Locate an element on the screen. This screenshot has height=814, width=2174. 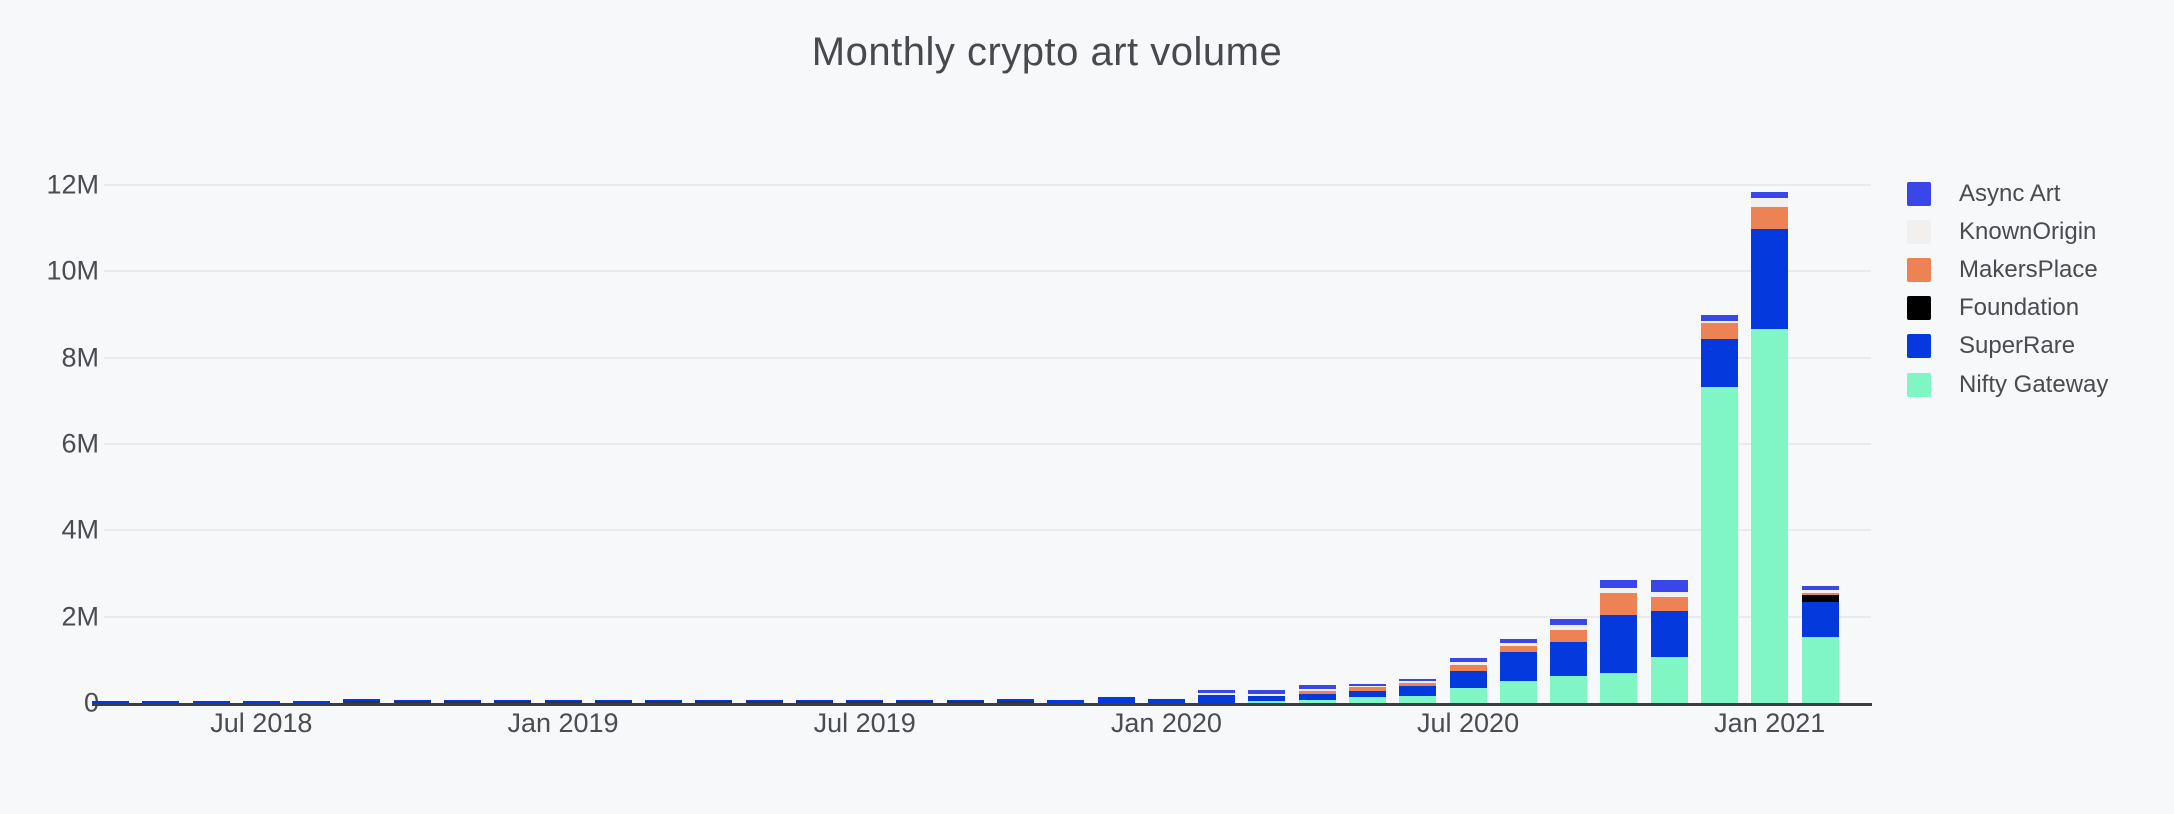
bar-apr-2020 is located at coordinates (1317, 694).